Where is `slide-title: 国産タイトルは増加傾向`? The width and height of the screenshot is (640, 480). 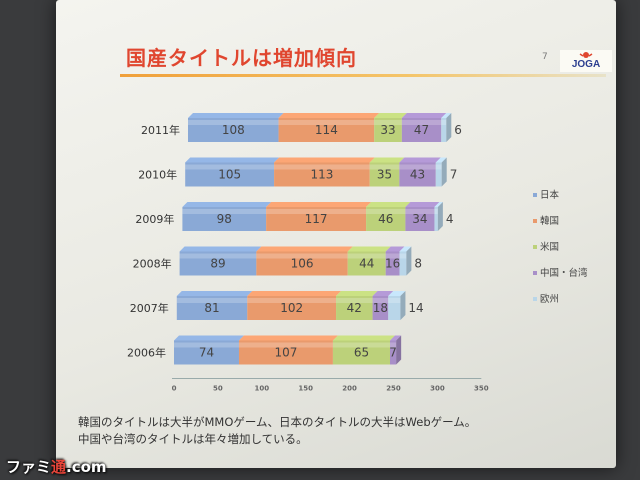 slide-title: 国産タイトルは増加傾向 is located at coordinates (241, 58).